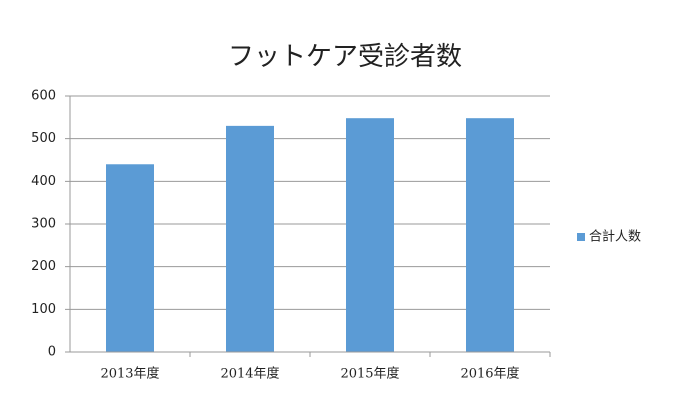 This screenshot has height=420, width=680. What do you see at coordinates (43, 309) in the screenshot?
I see `y-tick-label: 100` at bounding box center [43, 309].